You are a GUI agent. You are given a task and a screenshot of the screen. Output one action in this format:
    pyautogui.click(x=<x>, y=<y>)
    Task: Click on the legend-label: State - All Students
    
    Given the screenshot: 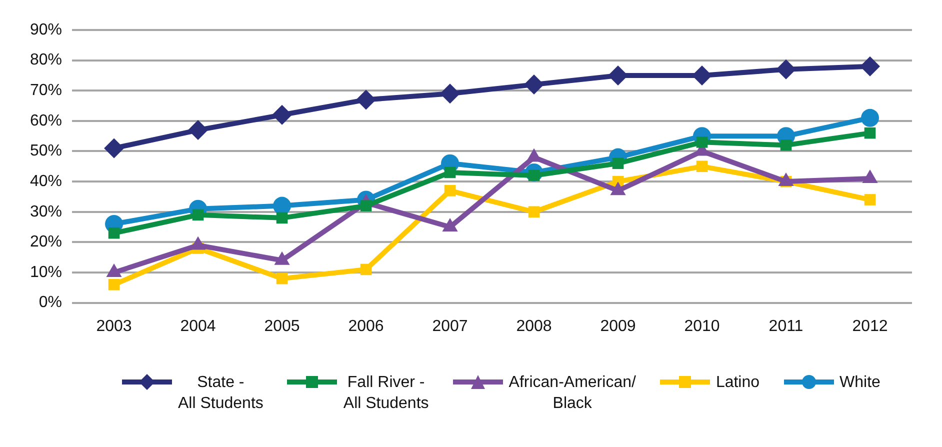 What is the action you would take?
    pyautogui.click(x=221, y=393)
    